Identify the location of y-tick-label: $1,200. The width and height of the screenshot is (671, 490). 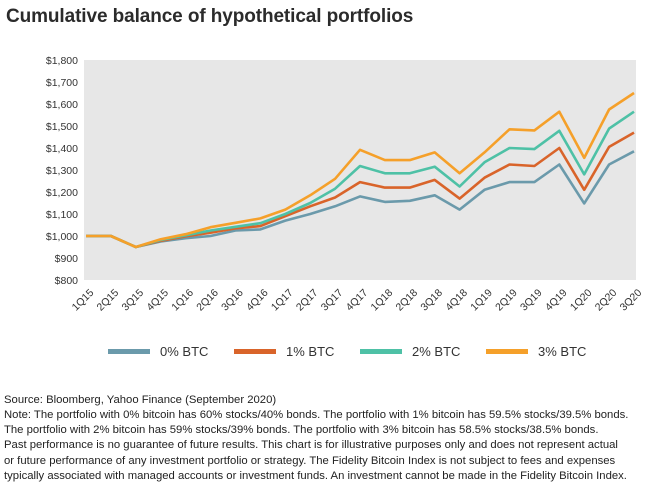
(62, 193).